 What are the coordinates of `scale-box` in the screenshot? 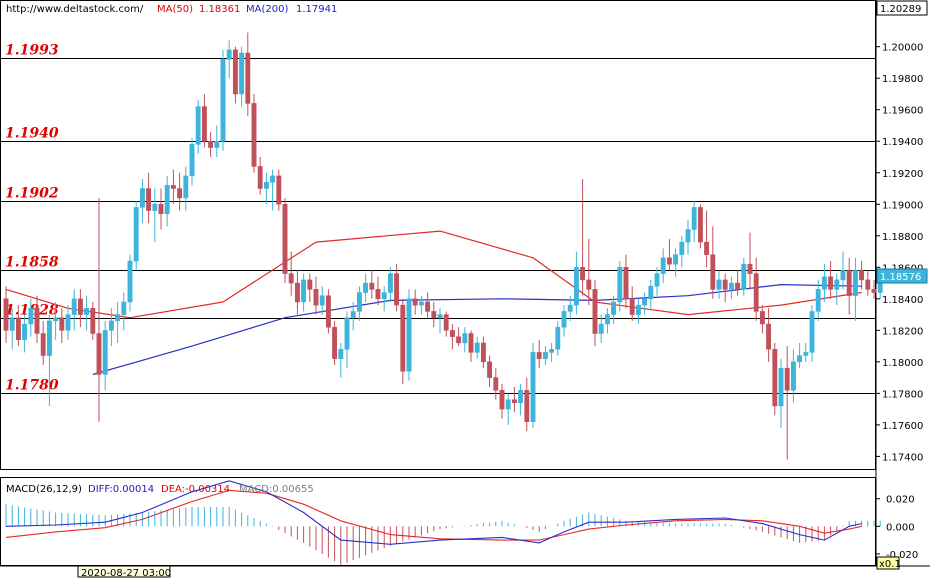 It's located at (888, 563).